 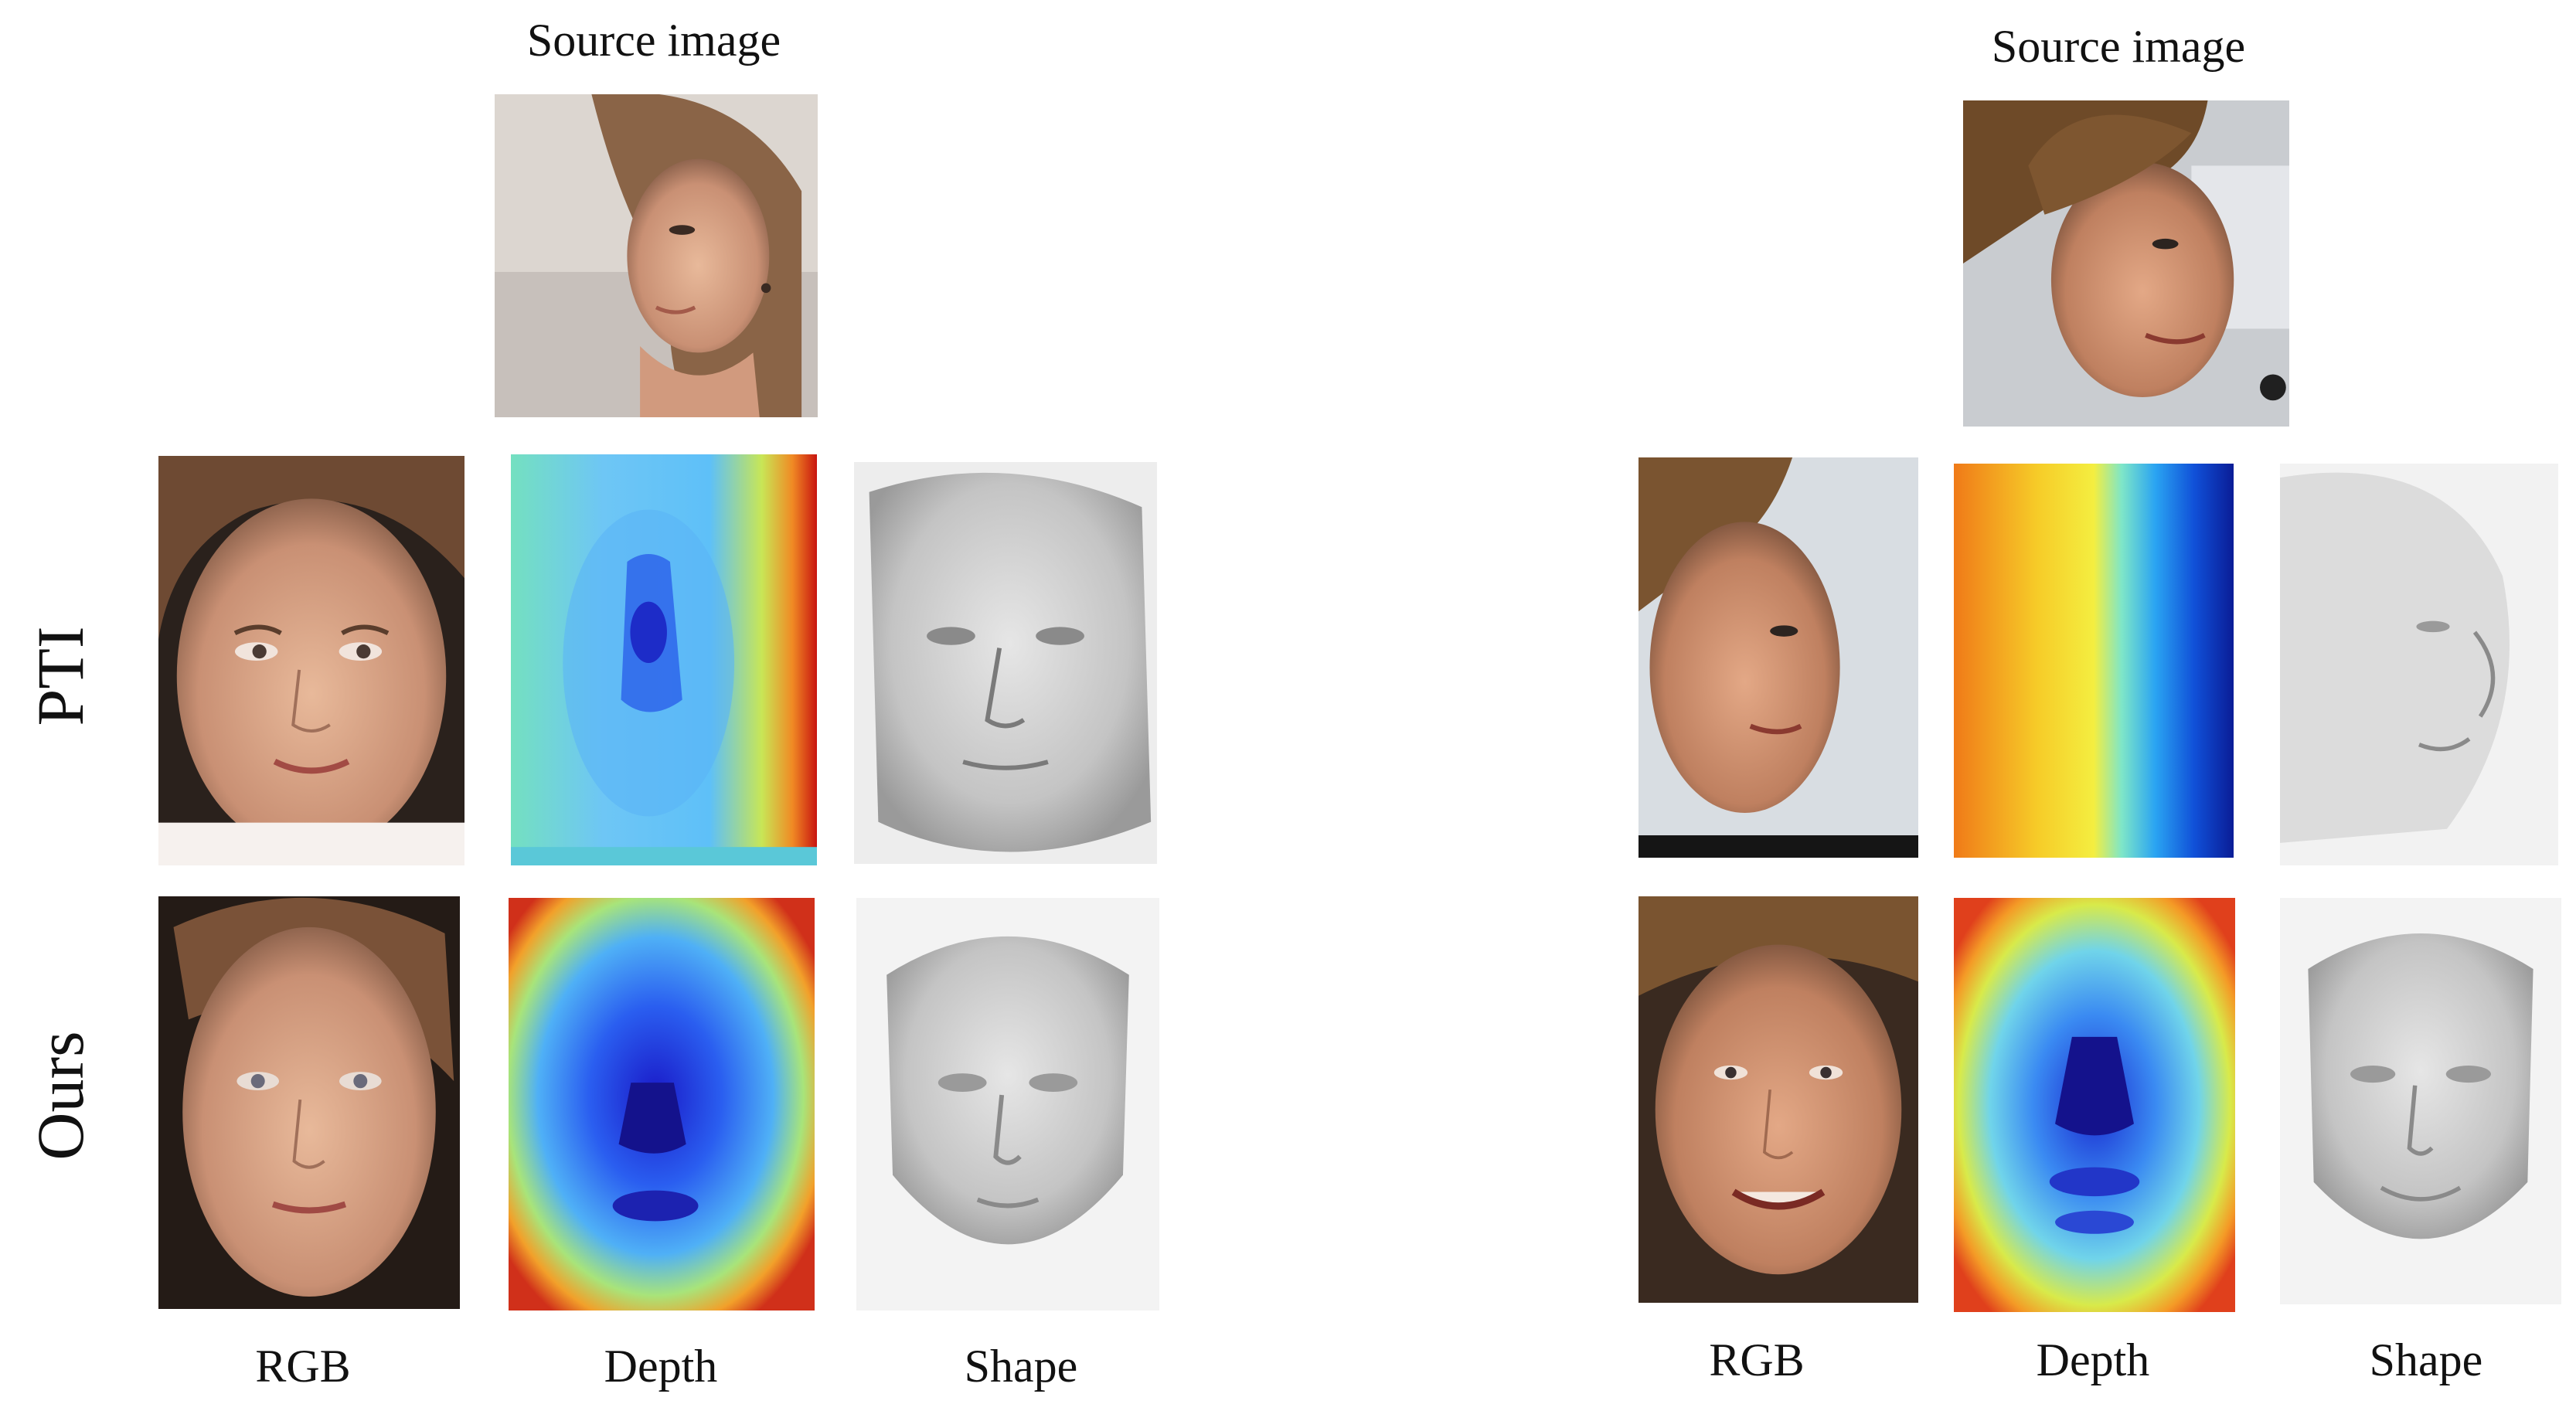 I want to click on source-image-left, so click(x=656, y=255).